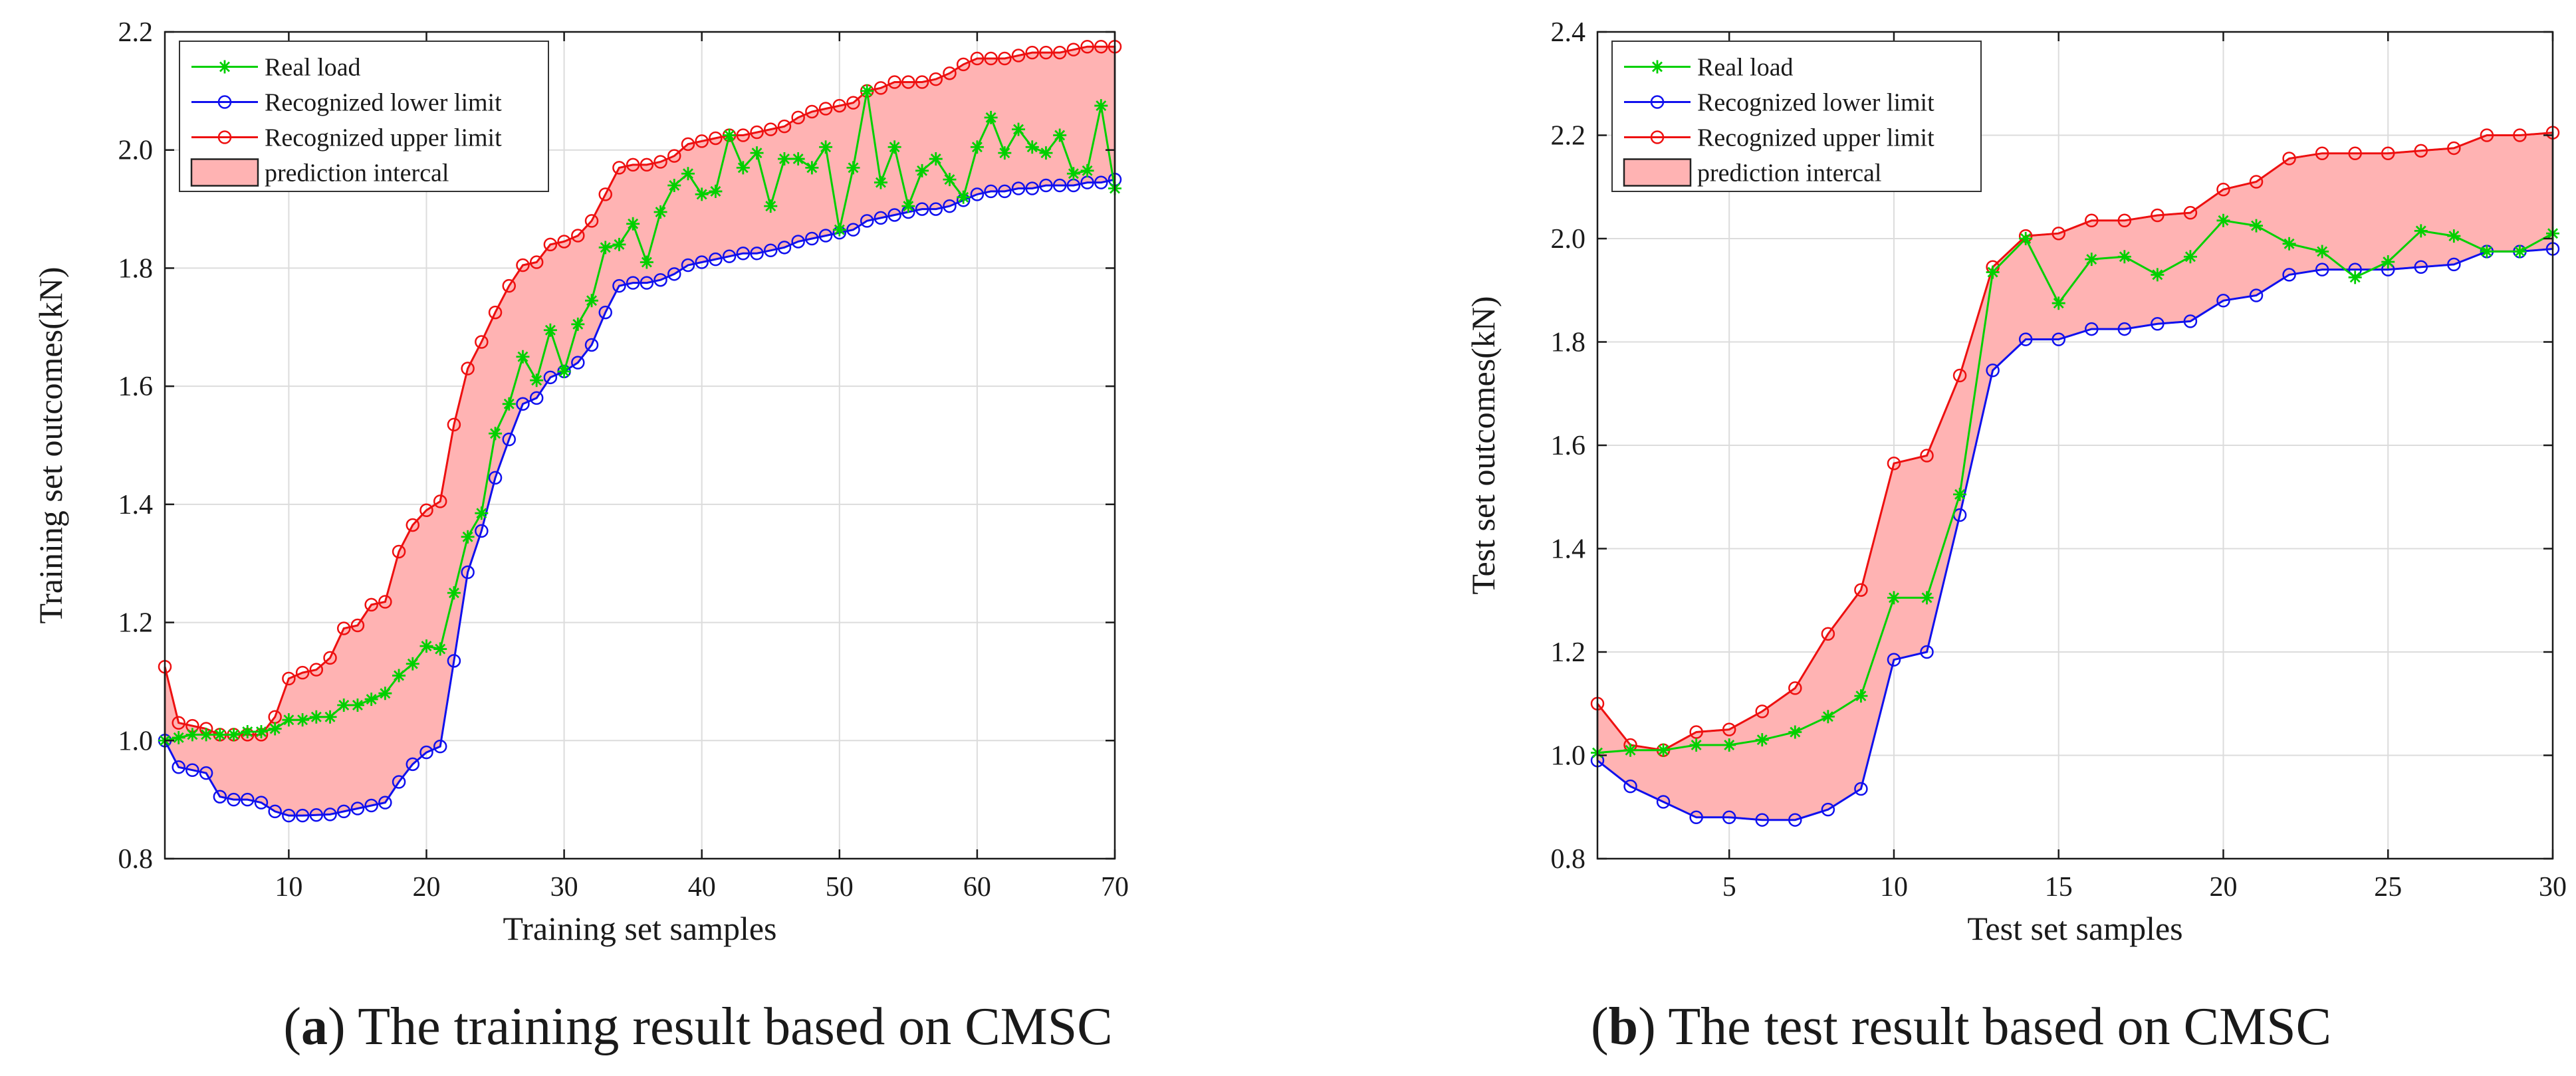 The image size is (2576, 1076). I want to click on y-tick-label: 2.2, so click(1568, 136).